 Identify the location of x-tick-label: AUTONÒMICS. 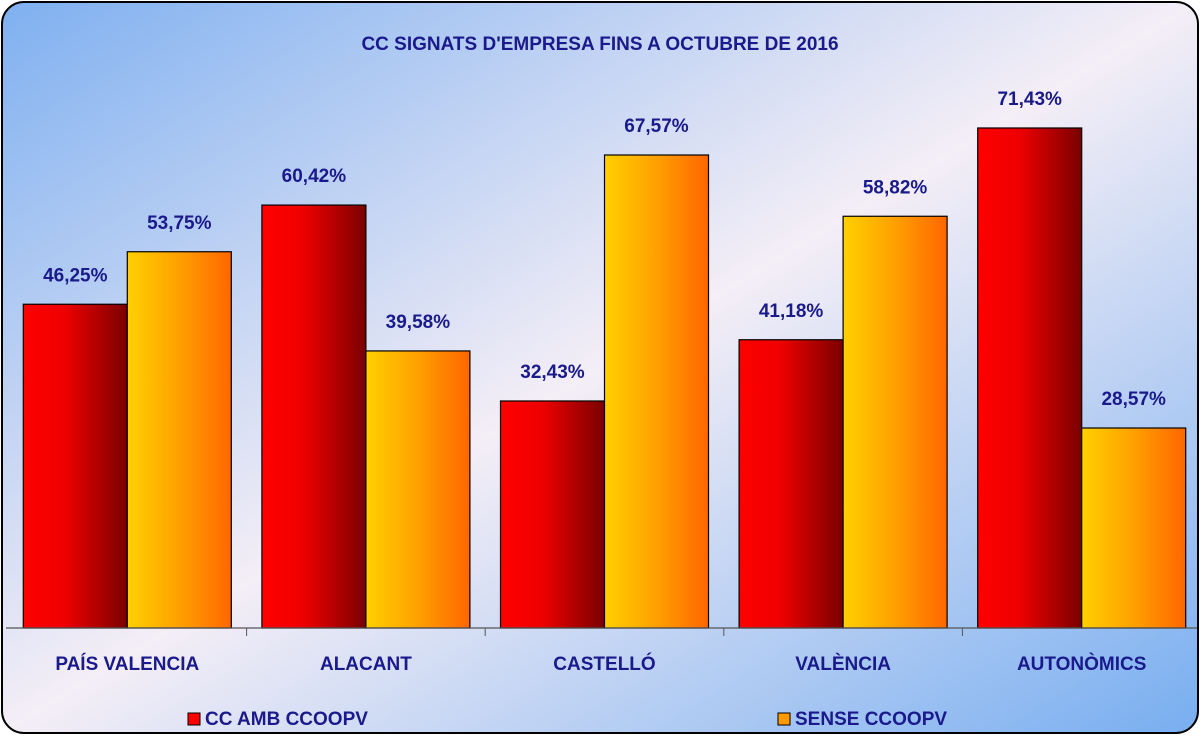
(1081, 664).